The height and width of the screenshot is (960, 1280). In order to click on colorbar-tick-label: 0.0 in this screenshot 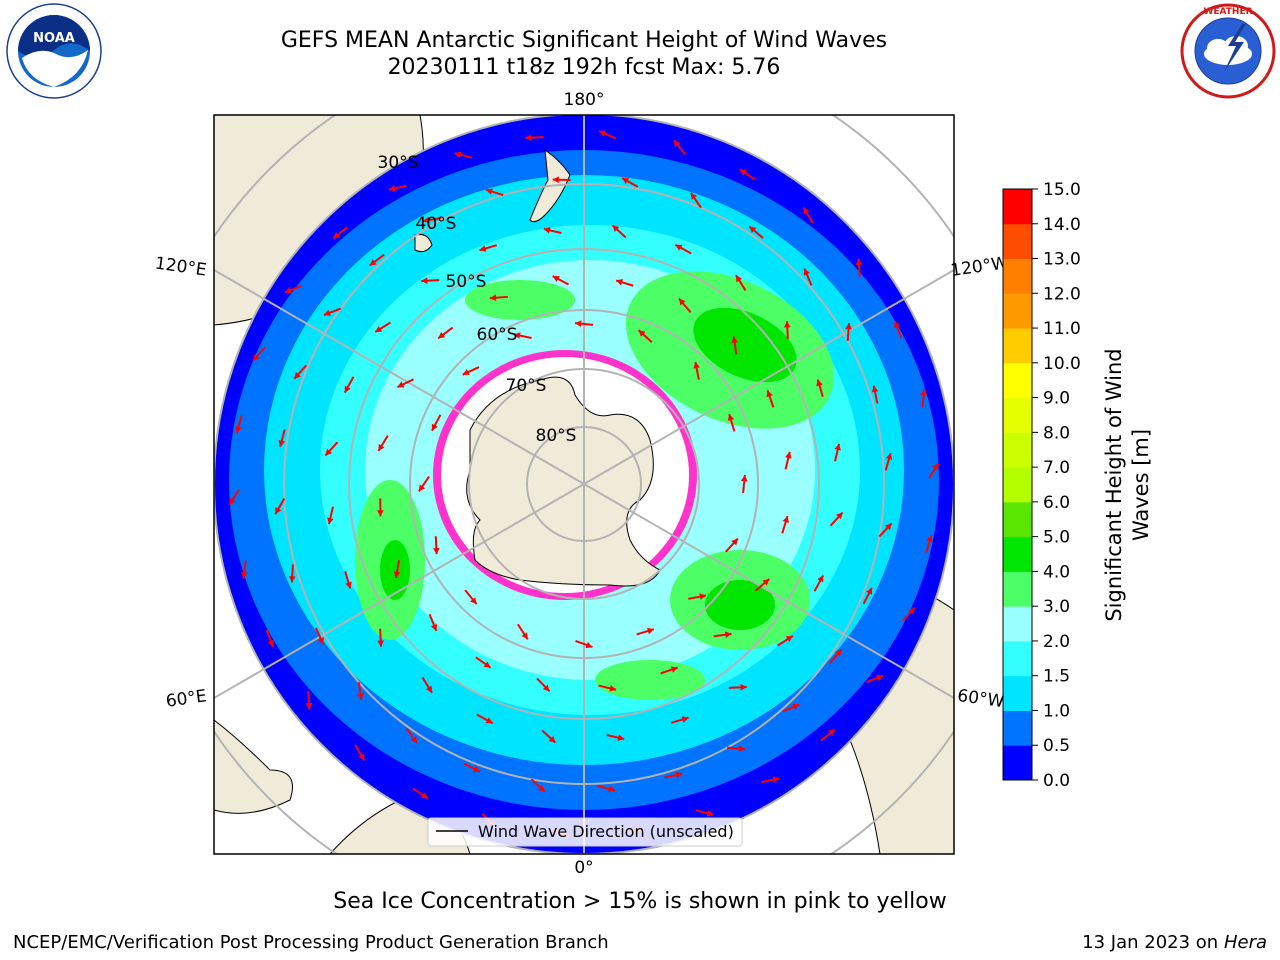, I will do `click(1056, 781)`.